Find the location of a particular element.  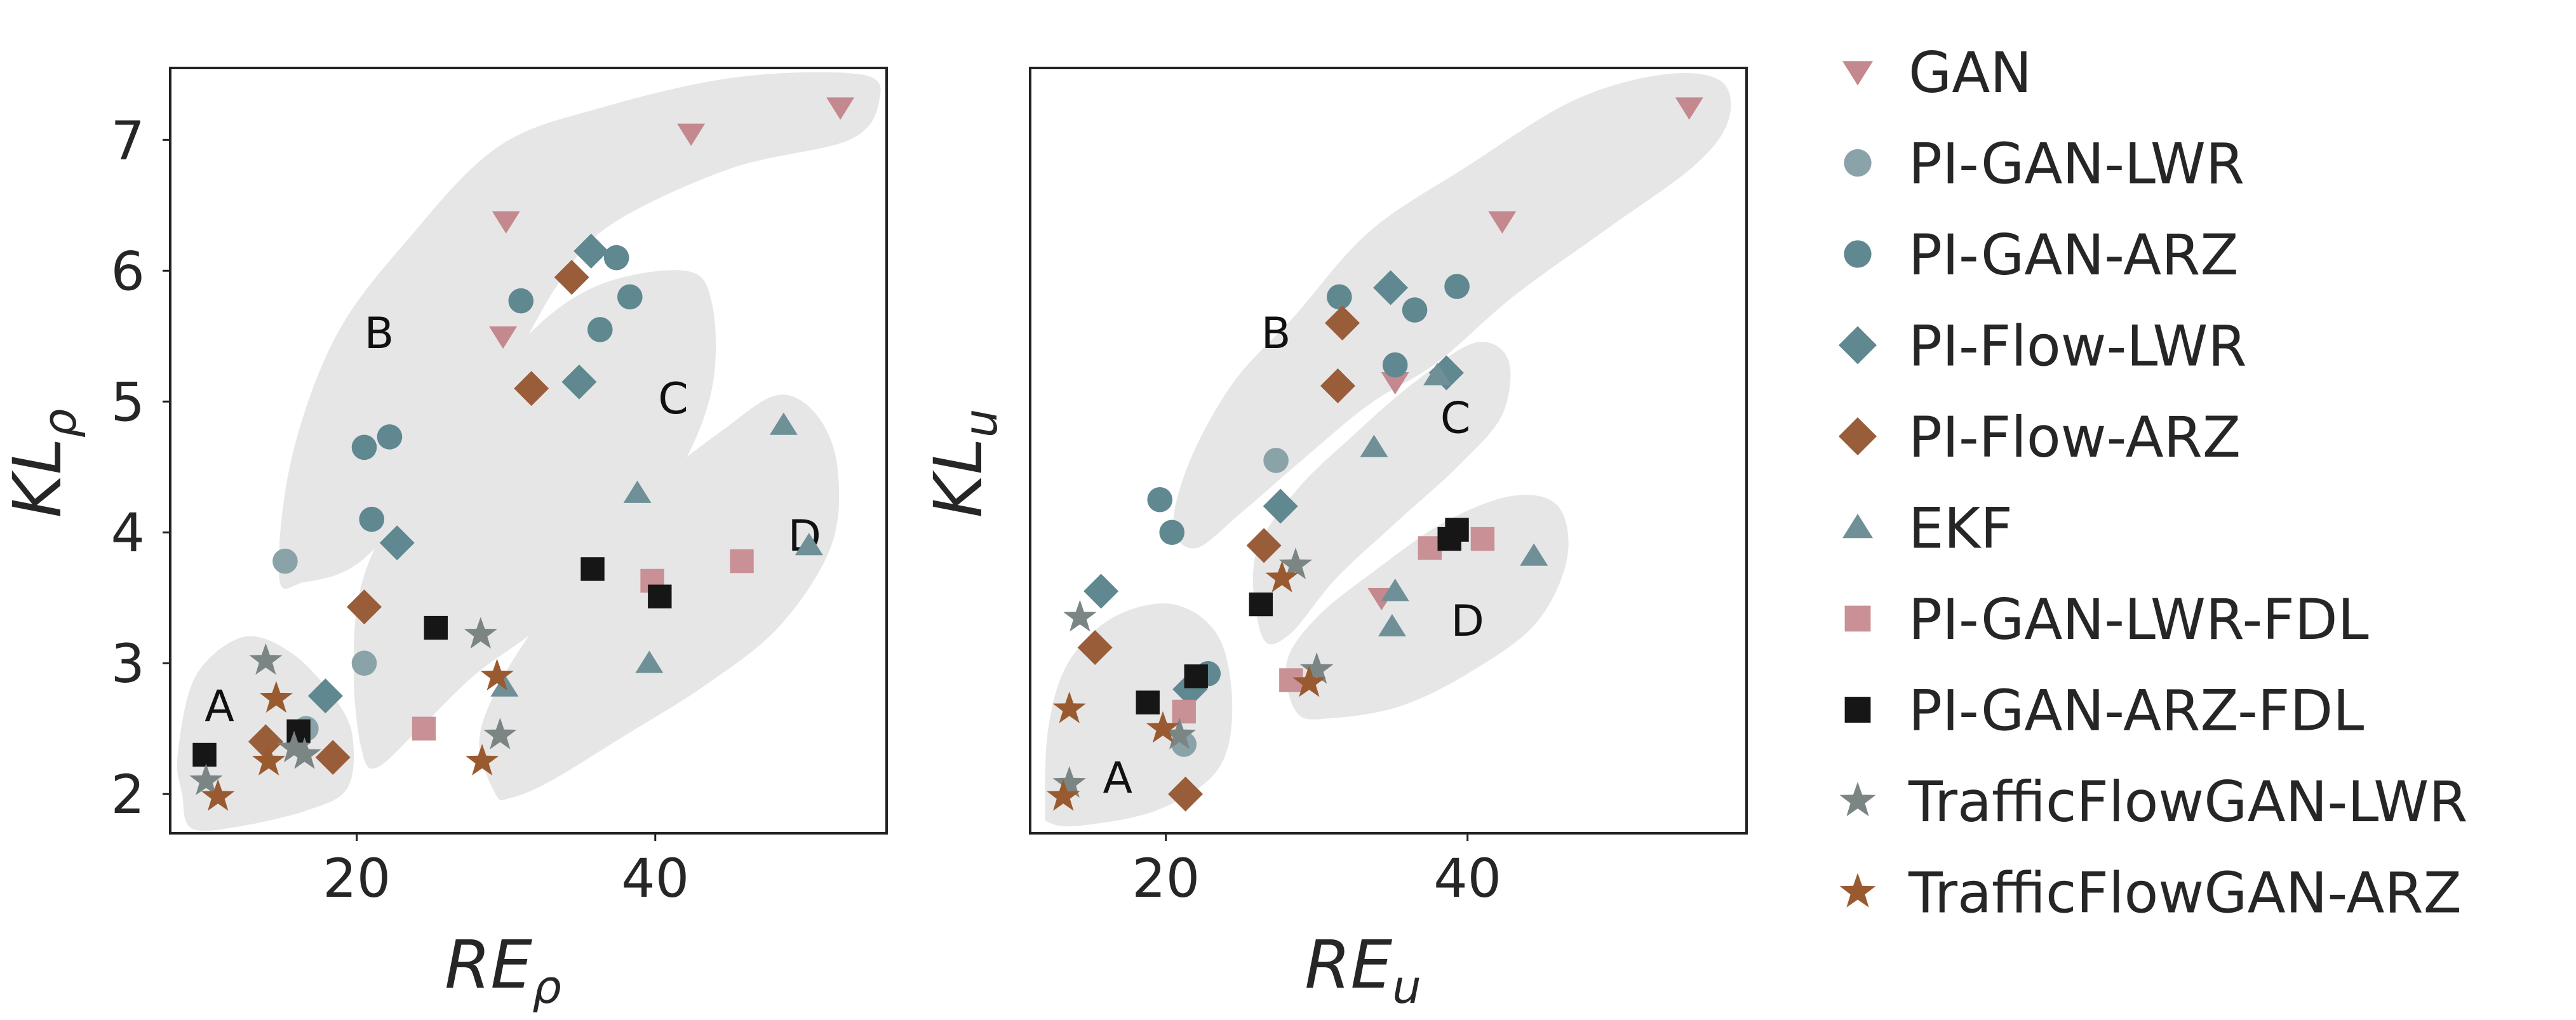

legend-marker-pi-gan-arz is located at coordinates (1858, 254).